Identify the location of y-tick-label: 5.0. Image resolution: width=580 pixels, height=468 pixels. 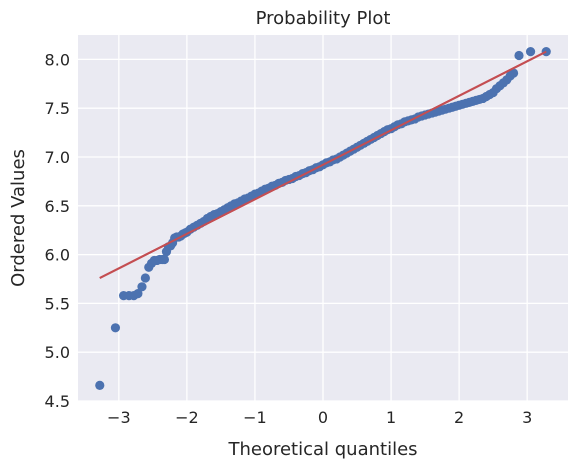
(57, 352).